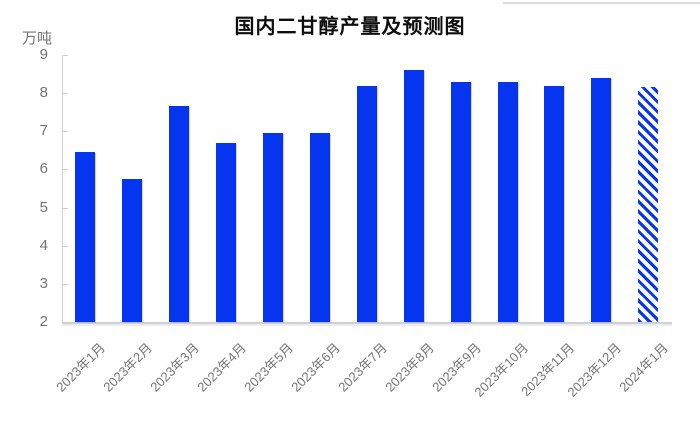  Describe the element at coordinates (268, 367) in the screenshot. I see `x-axis-tick-label-text: 2023年5月` at that location.